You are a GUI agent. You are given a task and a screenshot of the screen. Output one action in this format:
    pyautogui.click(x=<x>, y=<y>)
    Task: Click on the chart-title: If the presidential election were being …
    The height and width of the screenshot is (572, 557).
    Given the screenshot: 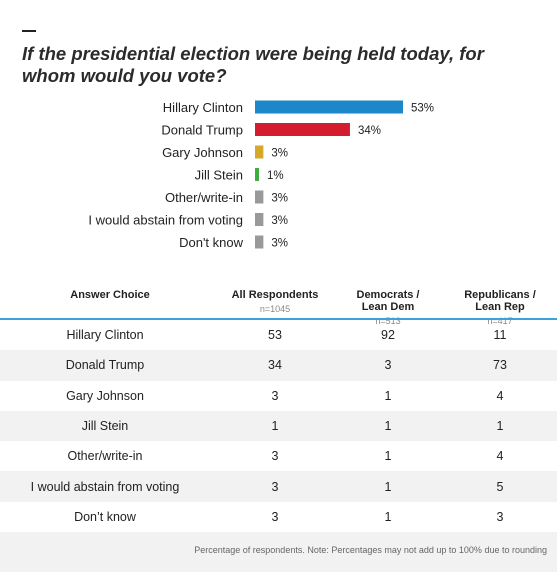 What is the action you would take?
    pyautogui.click(x=253, y=64)
    